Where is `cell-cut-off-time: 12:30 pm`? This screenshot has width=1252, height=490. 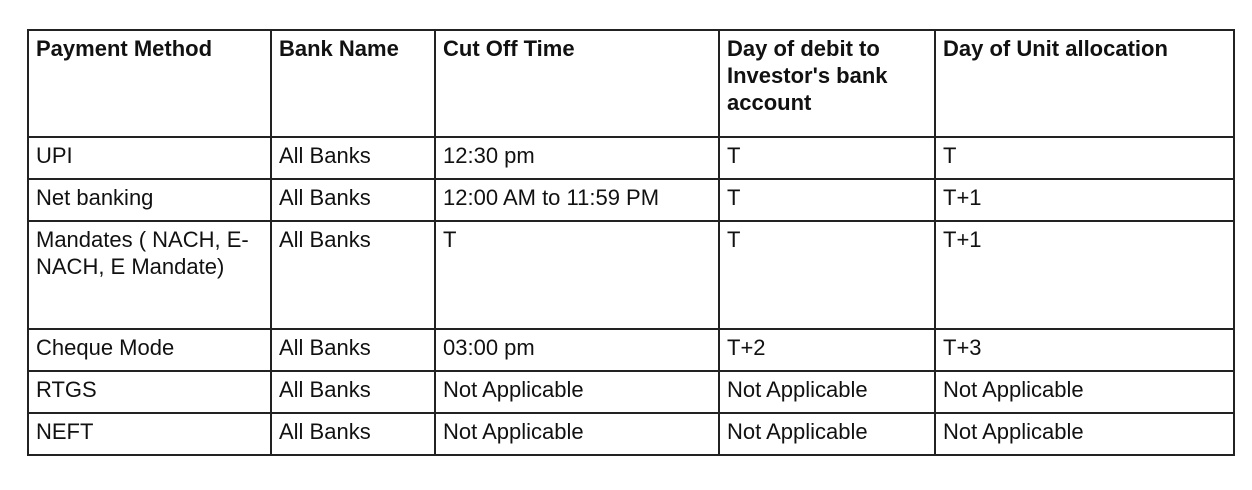 cell-cut-off-time: 12:30 pm is located at coordinates (577, 158).